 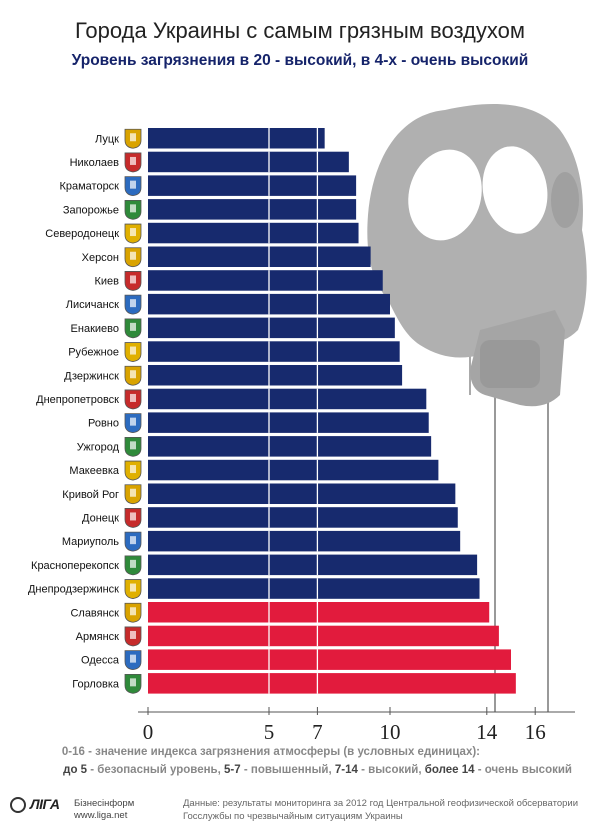 What do you see at coordinates (75, 566) in the screenshot?
I see `category-label-19: Красноперекопск` at bounding box center [75, 566].